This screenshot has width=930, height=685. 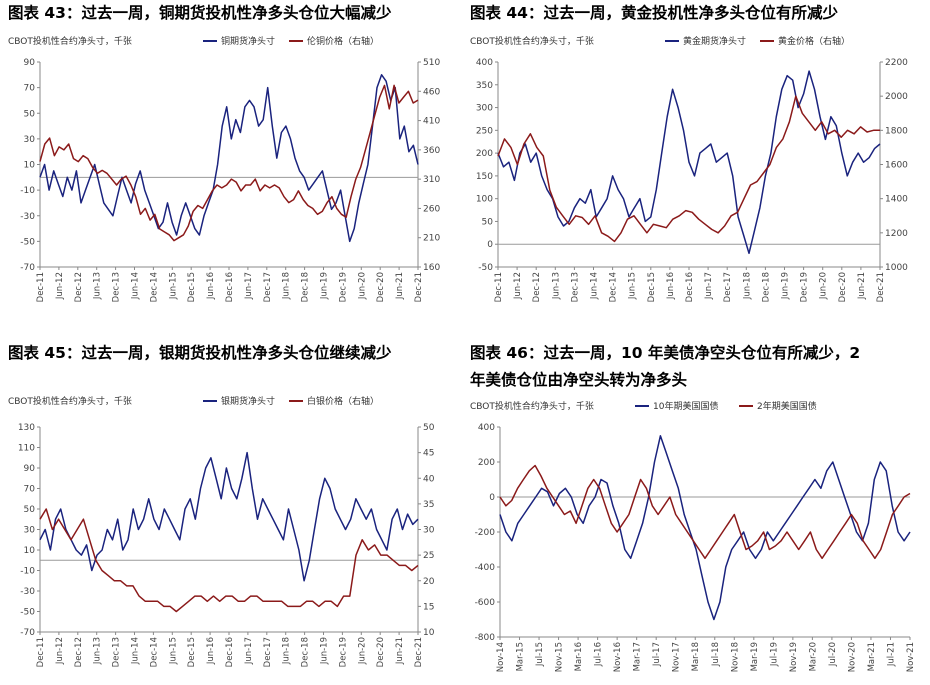 What do you see at coordinates (248, 41) in the screenshot?
I see `legend-label: 铜期货净头寸` at bounding box center [248, 41].